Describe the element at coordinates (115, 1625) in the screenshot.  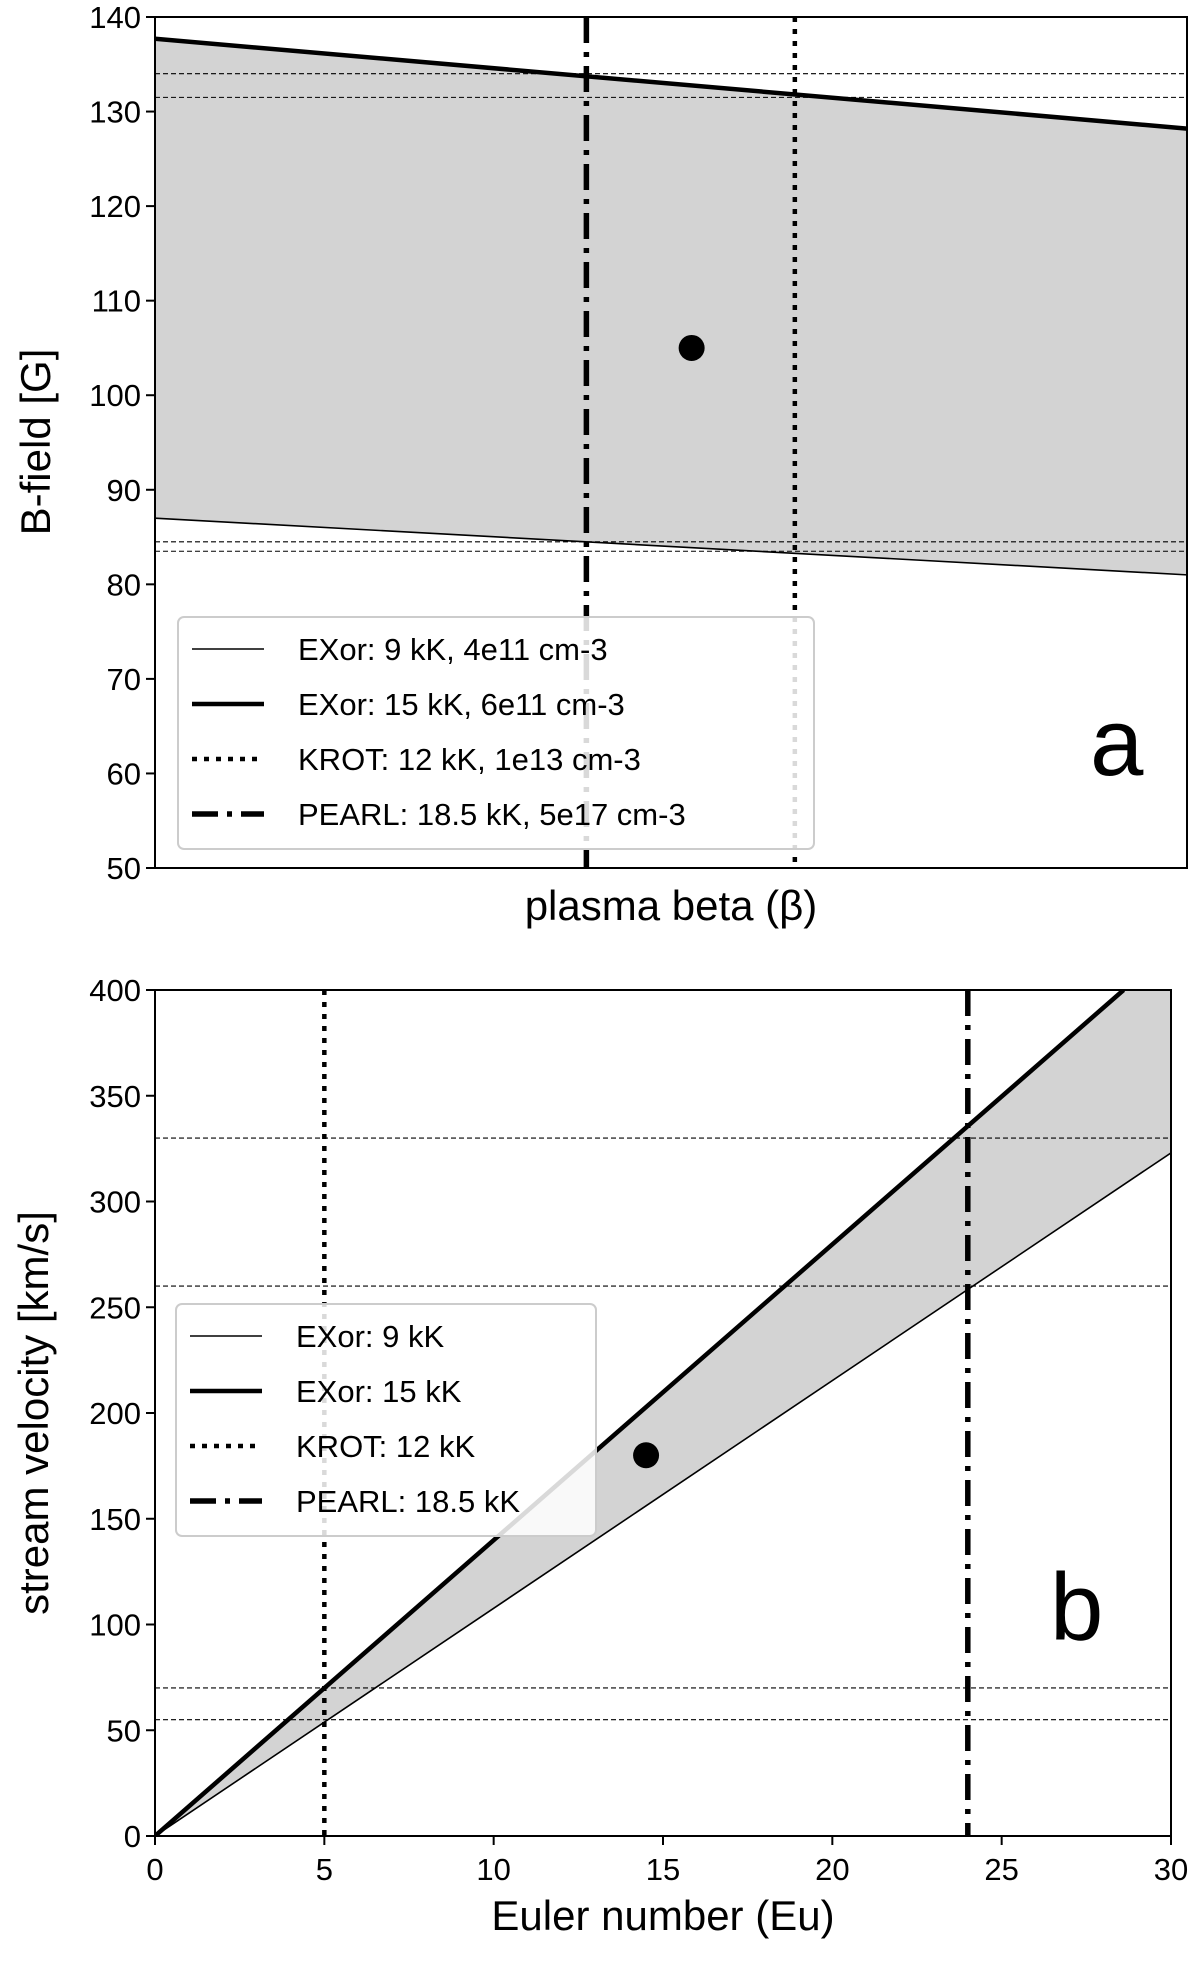
I see `panel-b-ytick-label-2: 100` at that location.